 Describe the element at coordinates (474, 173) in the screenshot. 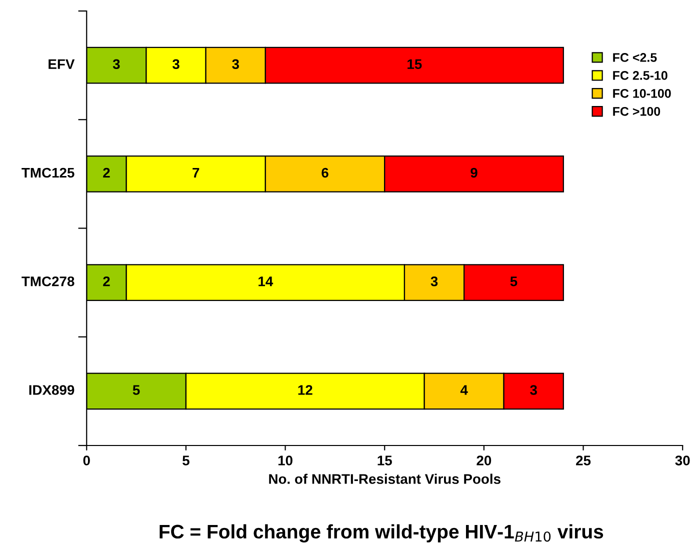

I see `data-label: 9` at that location.